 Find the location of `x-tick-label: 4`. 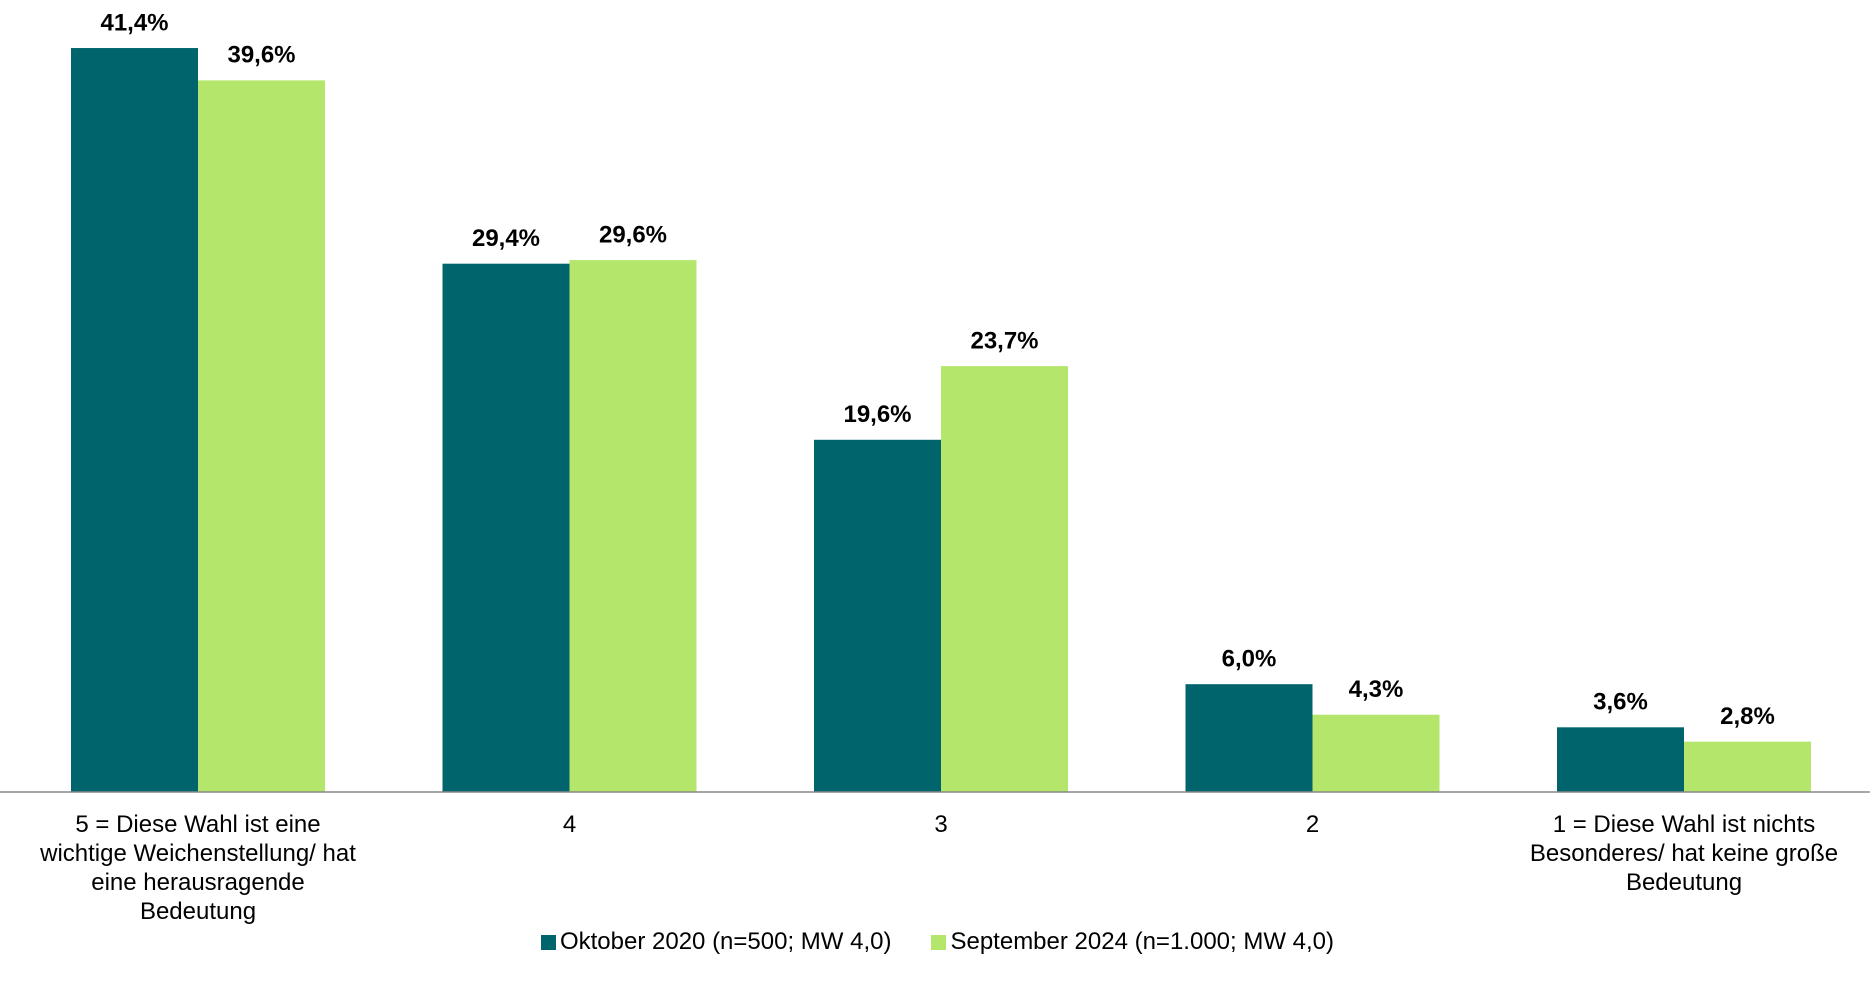

x-tick-label: 4 is located at coordinates (569, 824).